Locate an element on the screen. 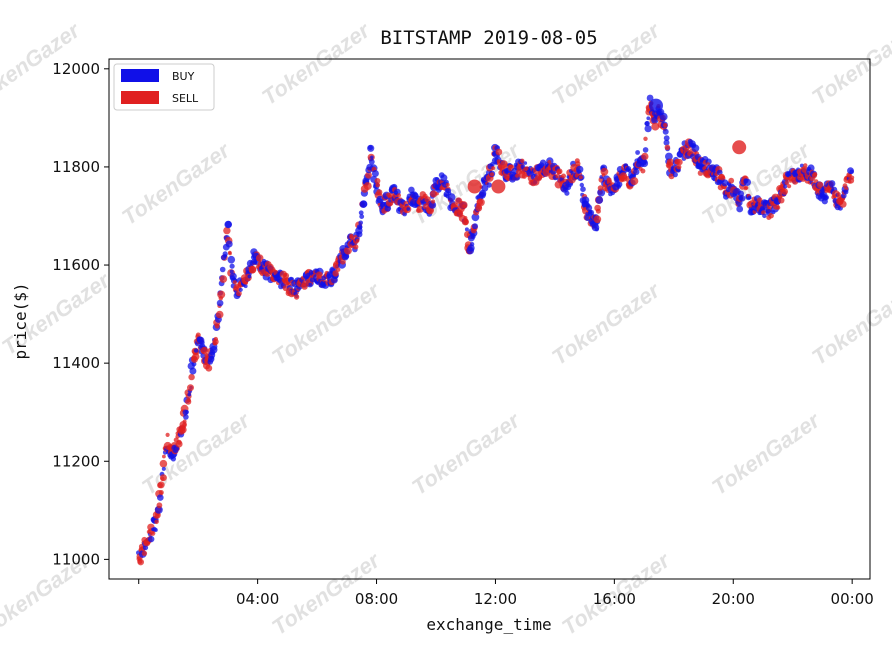  legend-label-buy: BUY is located at coordinates (183, 76).